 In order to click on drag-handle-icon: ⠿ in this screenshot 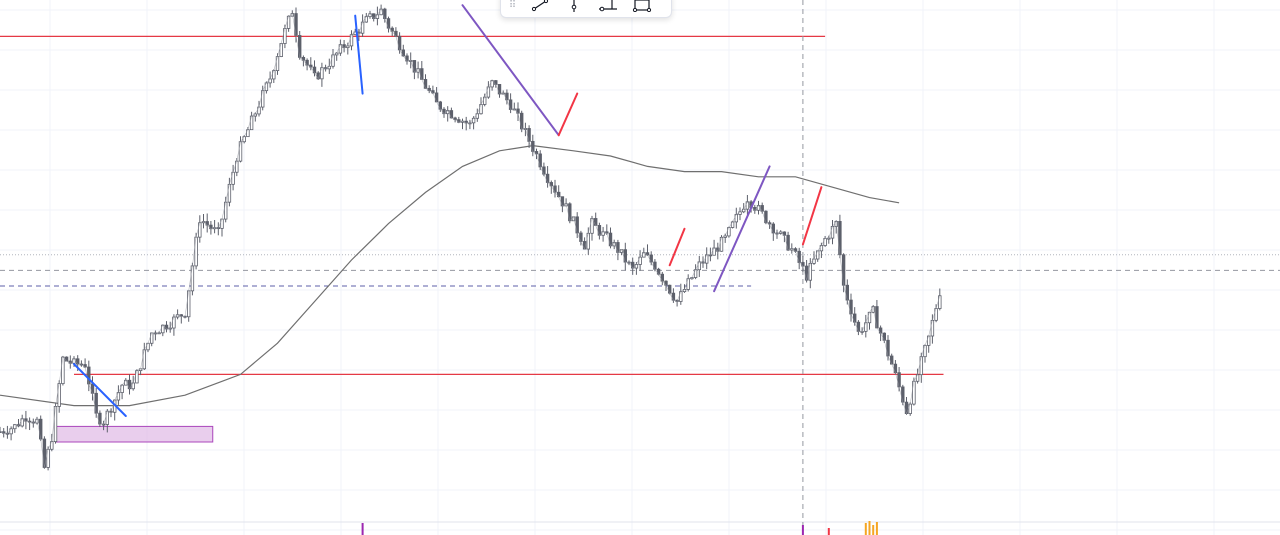, I will do `click(512, 5)`.